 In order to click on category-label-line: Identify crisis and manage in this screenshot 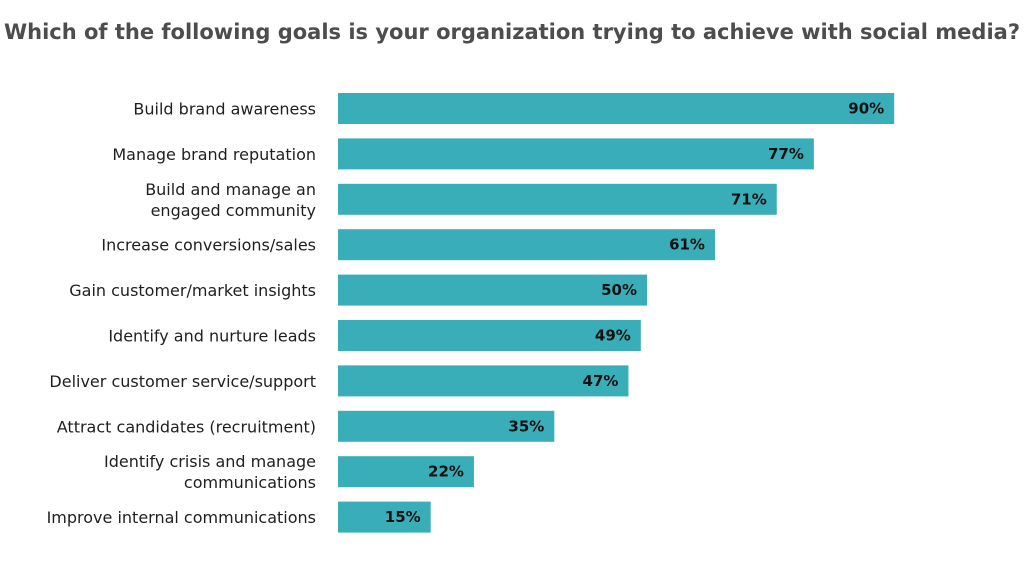, I will do `click(210, 461)`.